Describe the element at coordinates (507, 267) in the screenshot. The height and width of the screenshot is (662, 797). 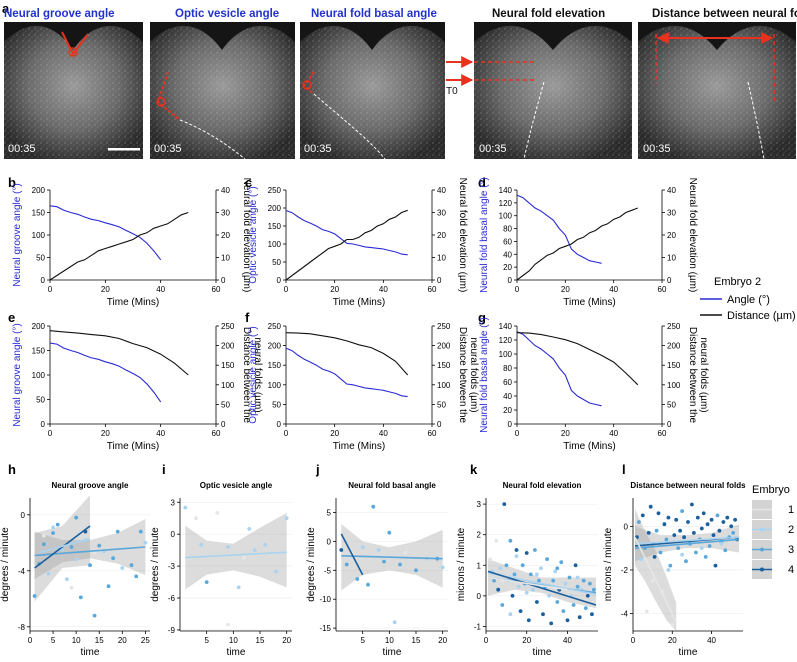
I see `y-tick-label-left: 20` at that location.